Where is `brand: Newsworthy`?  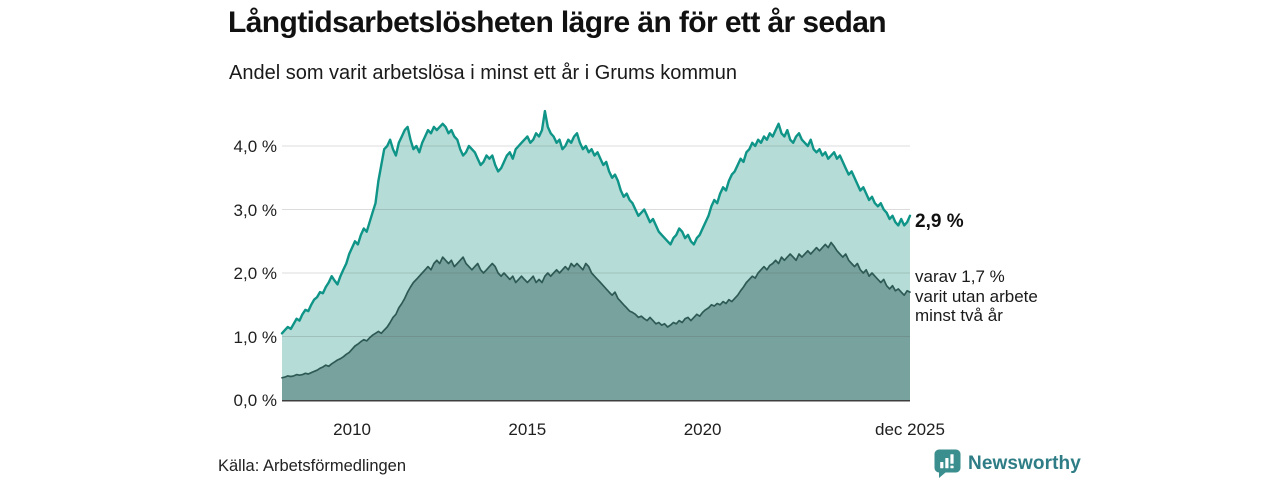
brand: Newsworthy is located at coordinates (1007, 463).